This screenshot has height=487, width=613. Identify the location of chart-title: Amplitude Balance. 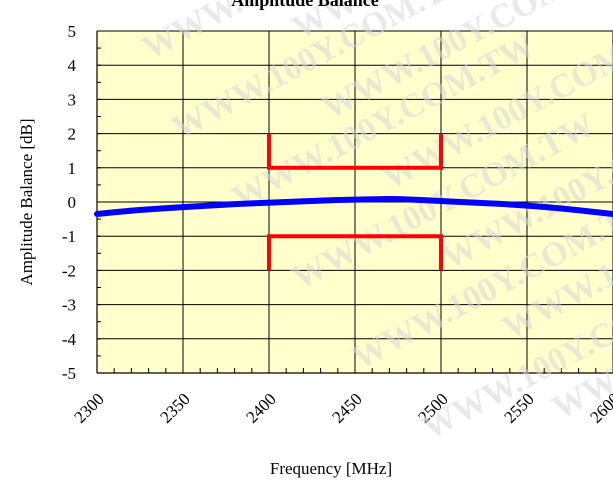
(305, 5).